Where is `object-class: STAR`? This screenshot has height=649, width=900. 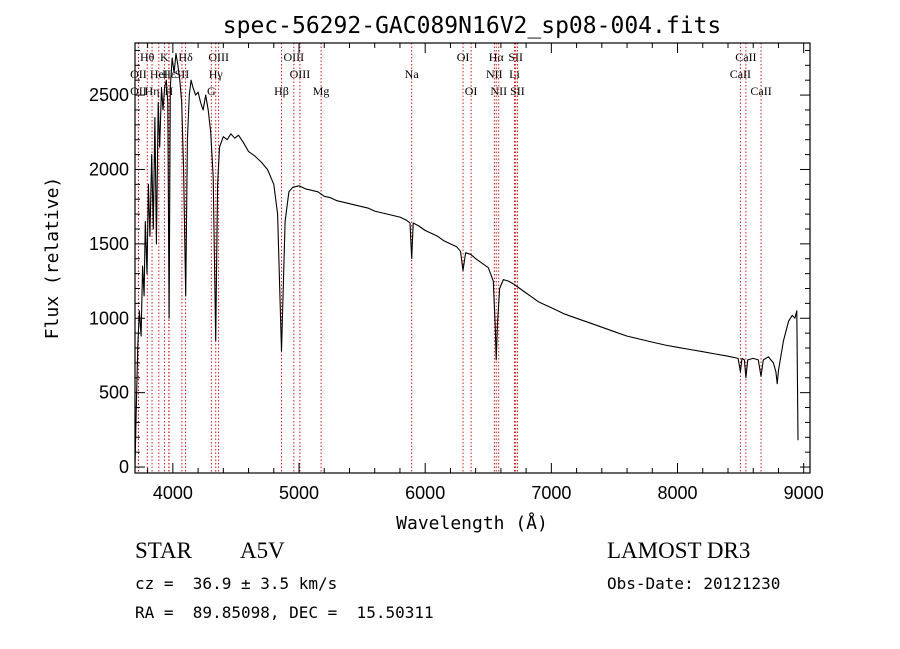 object-class: STAR is located at coordinates (163, 550).